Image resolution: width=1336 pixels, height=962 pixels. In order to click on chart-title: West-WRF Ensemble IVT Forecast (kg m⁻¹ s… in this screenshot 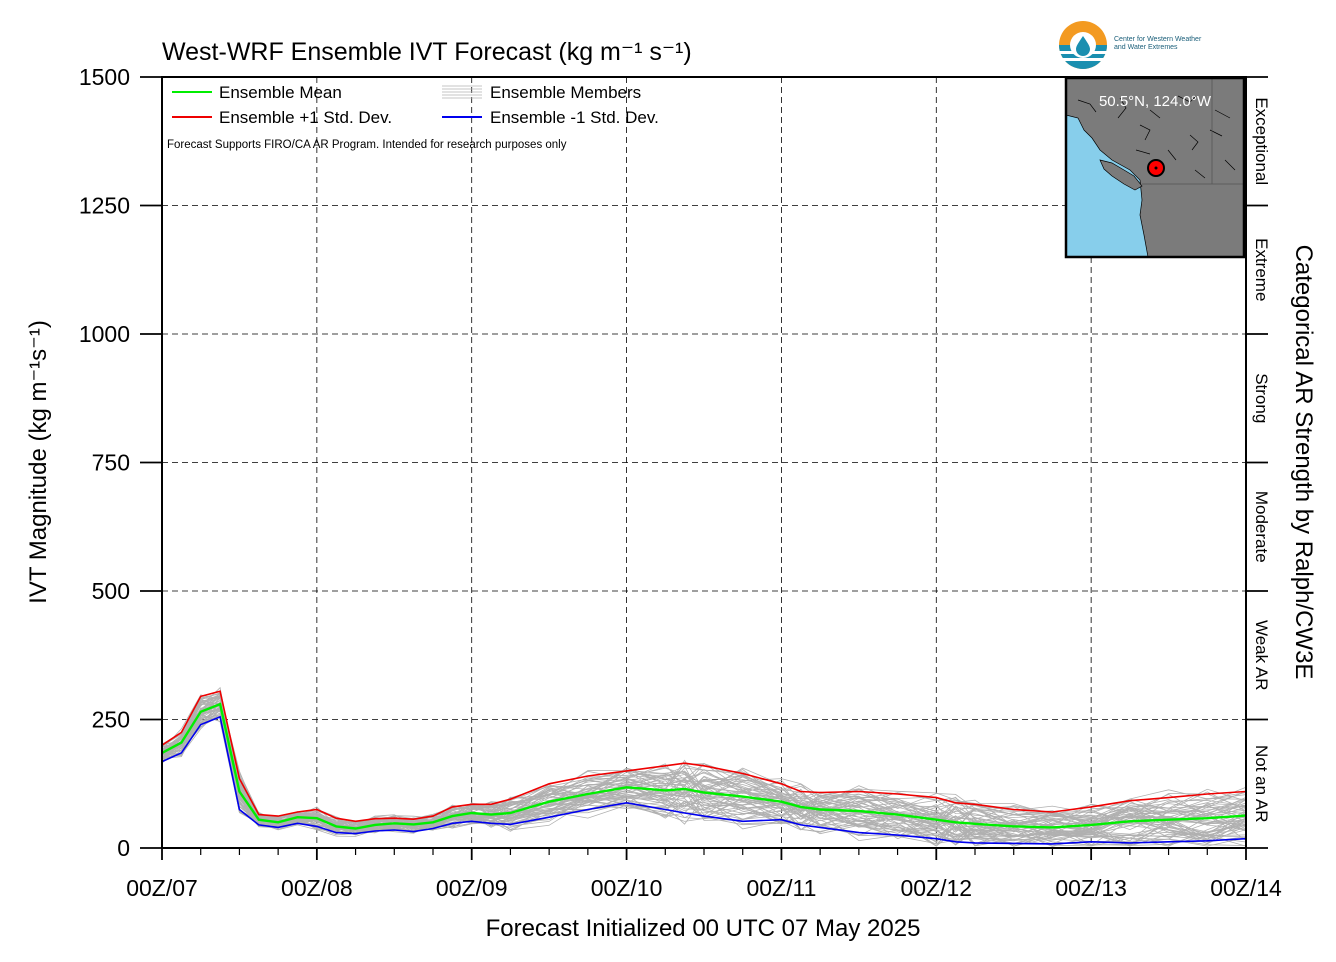, I will do `click(427, 52)`.